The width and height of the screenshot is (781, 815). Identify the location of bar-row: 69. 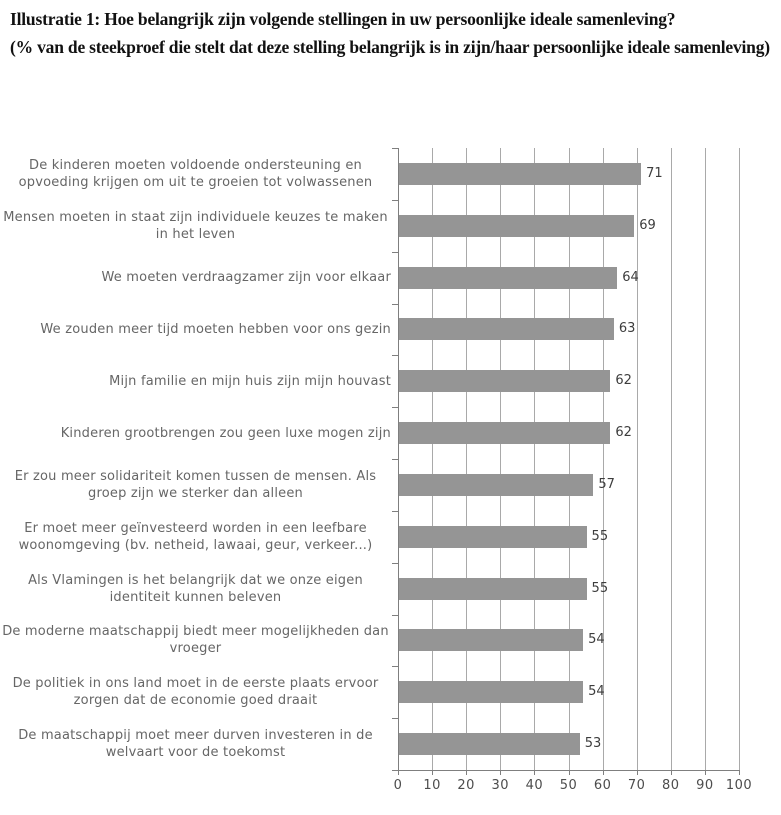
(569, 226).